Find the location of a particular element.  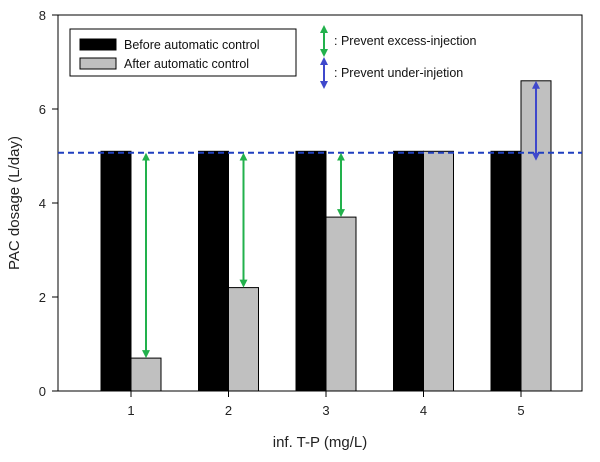

x-tick-label: 2 is located at coordinates (228, 410).